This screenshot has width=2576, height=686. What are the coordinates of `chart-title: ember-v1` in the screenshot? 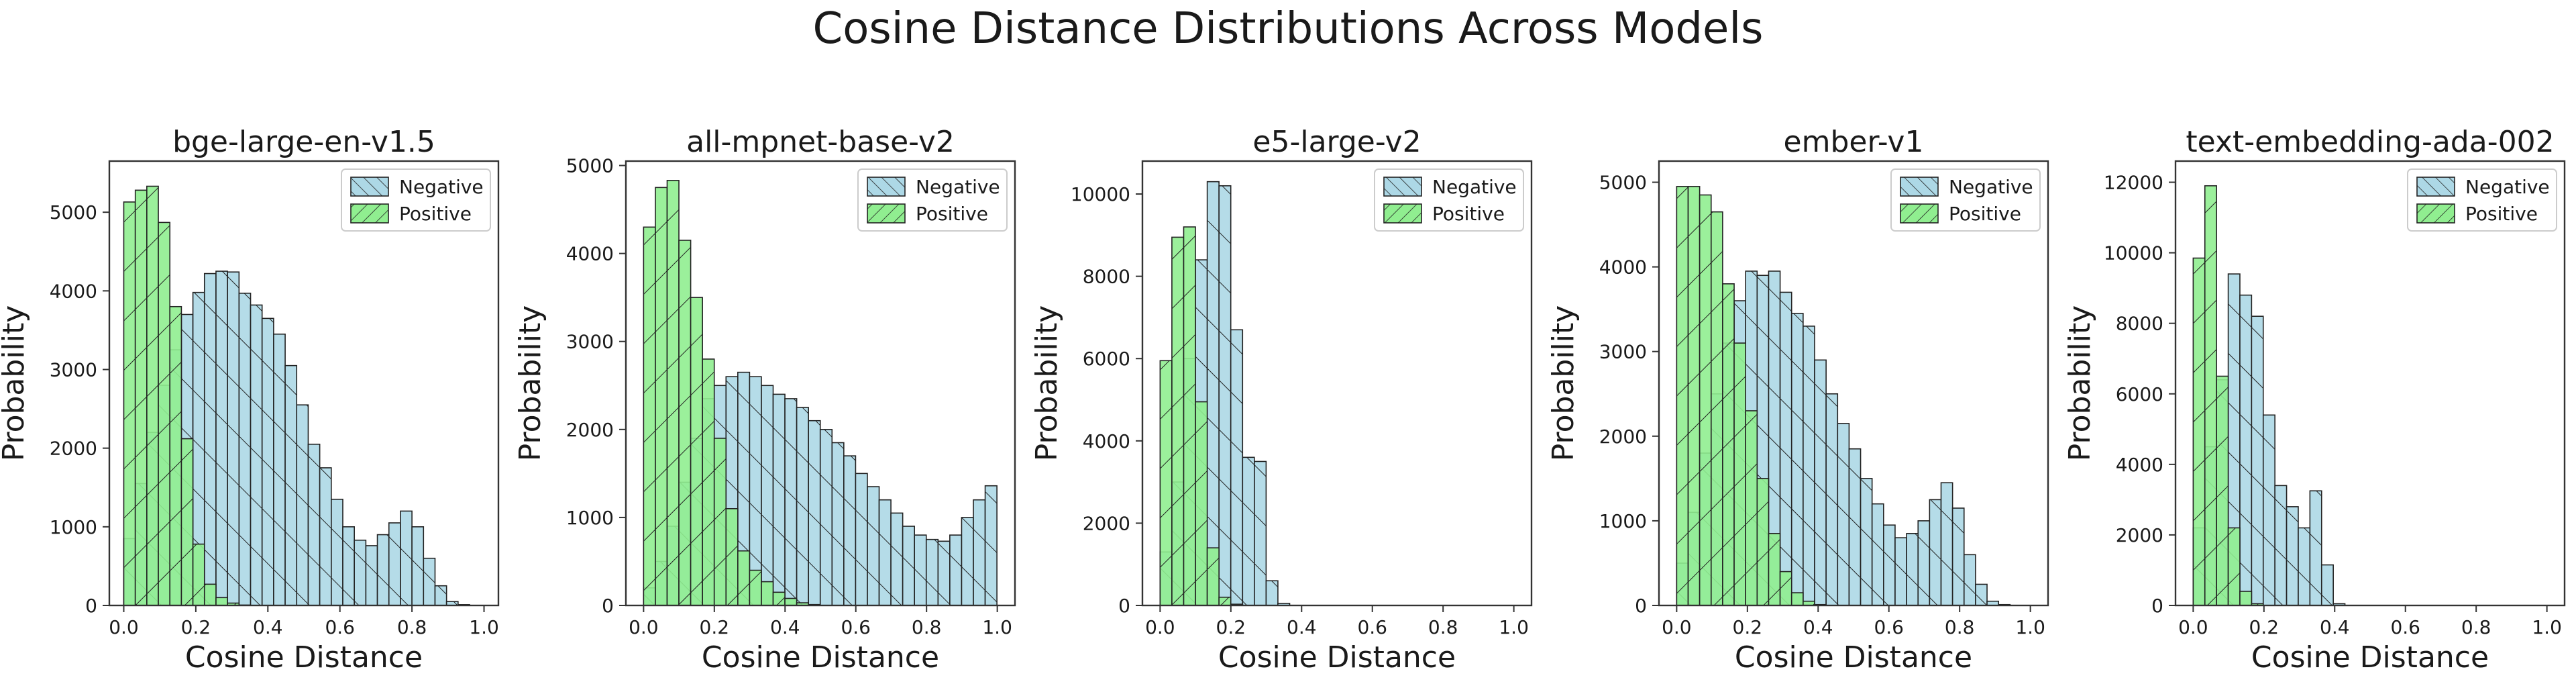 It's located at (1854, 142).